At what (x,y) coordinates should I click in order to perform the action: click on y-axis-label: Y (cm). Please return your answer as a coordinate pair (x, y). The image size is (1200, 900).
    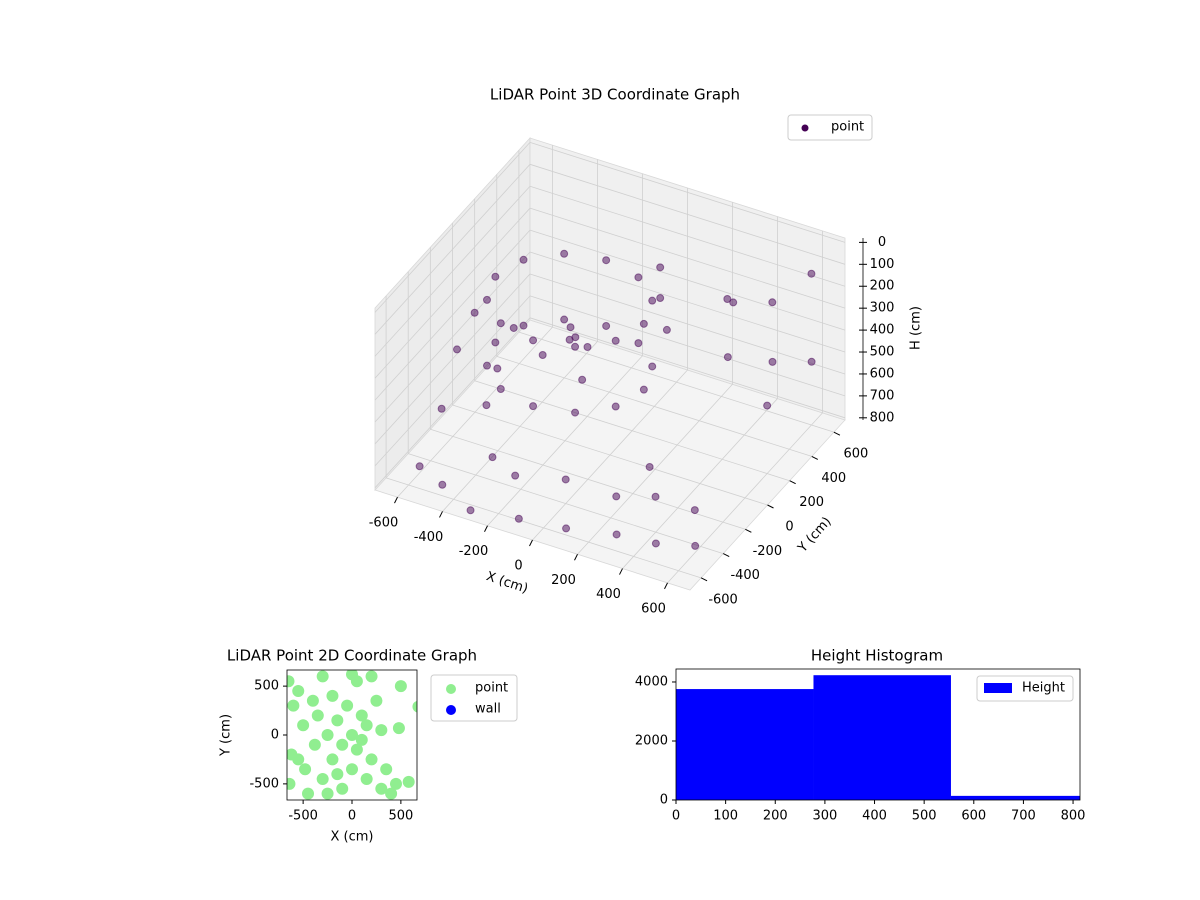
    Looking at the image, I should click on (226, 735).